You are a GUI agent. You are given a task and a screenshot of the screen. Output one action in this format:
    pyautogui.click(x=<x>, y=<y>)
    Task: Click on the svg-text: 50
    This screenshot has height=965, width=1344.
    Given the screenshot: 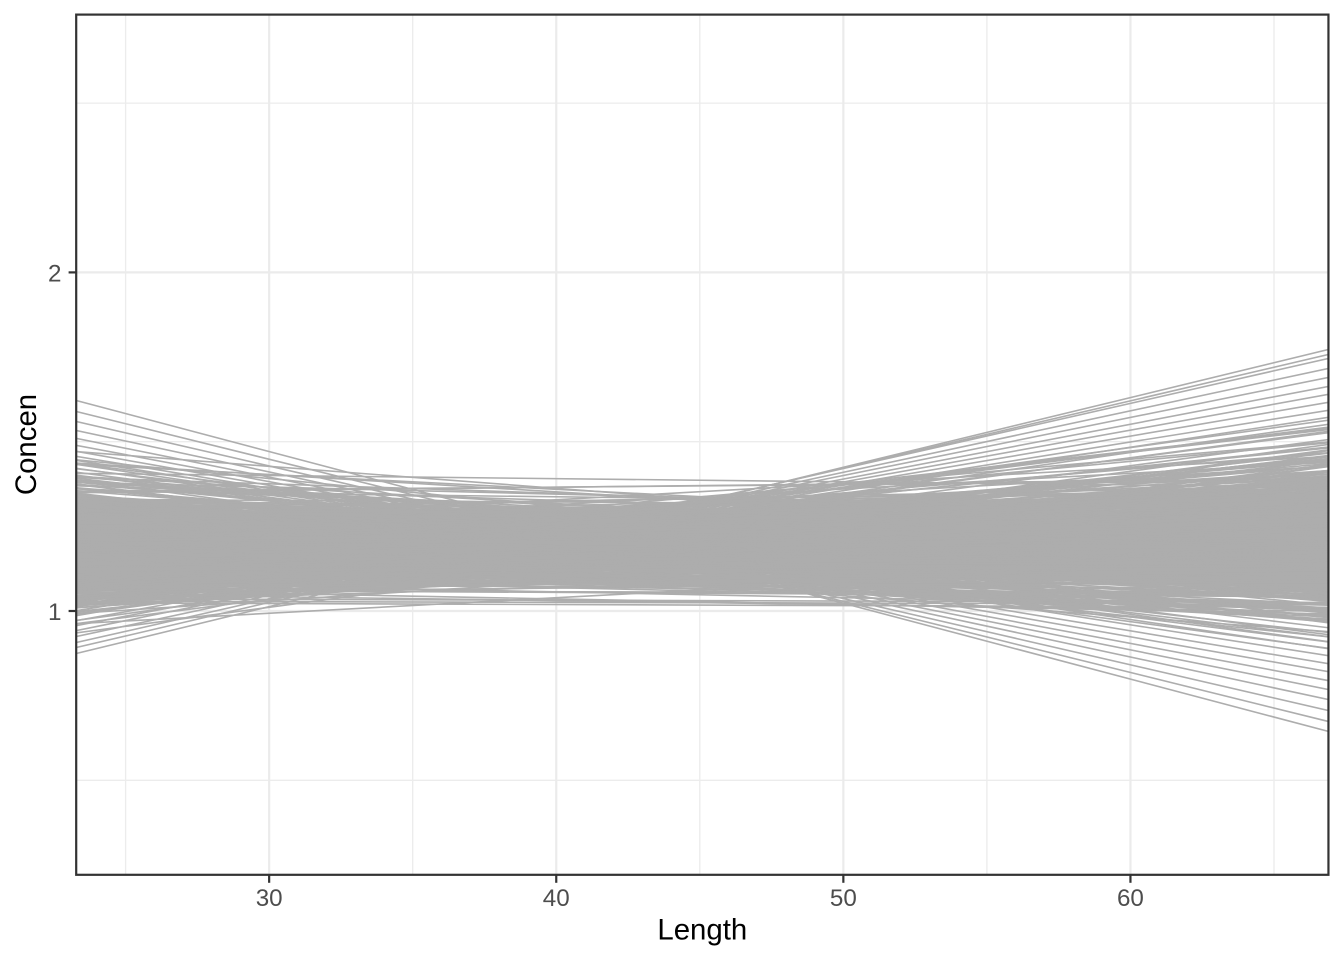 What is the action you would take?
    pyautogui.click(x=843, y=898)
    